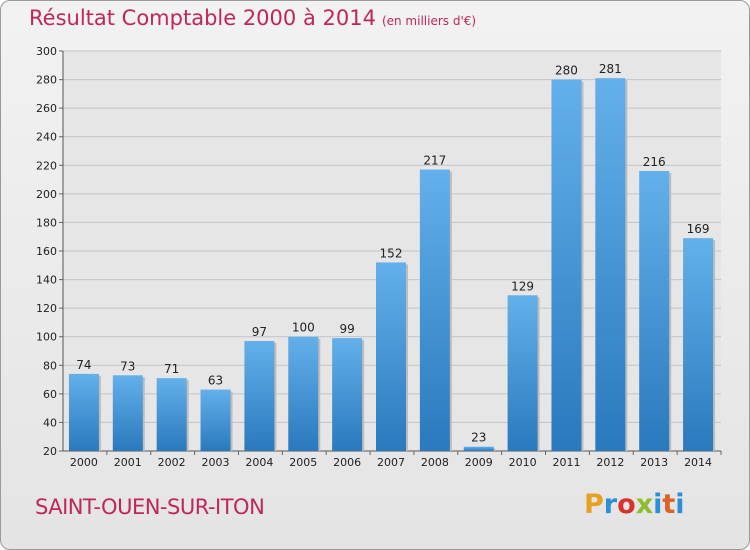 Image resolution: width=750 pixels, height=550 pixels. I want to click on logo-letter: P, so click(594, 504).